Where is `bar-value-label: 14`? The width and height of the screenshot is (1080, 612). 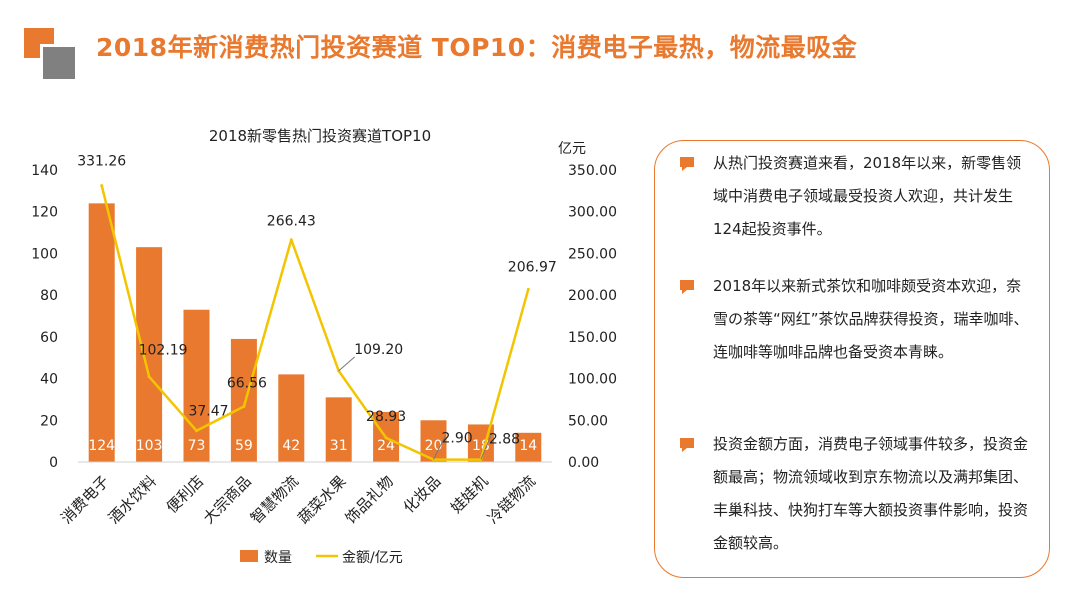 bar-value-label: 14 is located at coordinates (528, 446).